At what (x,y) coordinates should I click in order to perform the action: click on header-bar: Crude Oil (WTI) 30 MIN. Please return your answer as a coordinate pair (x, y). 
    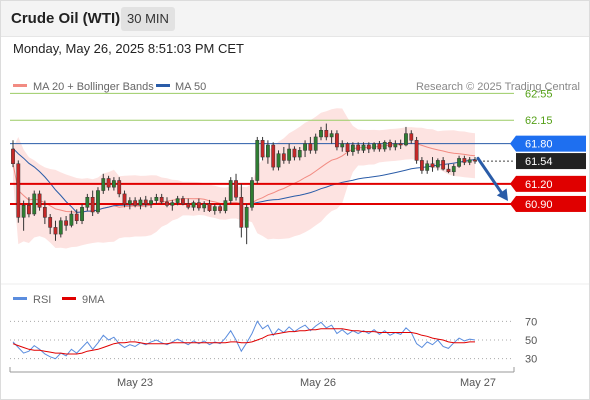
    Looking at the image, I should click on (295, 18).